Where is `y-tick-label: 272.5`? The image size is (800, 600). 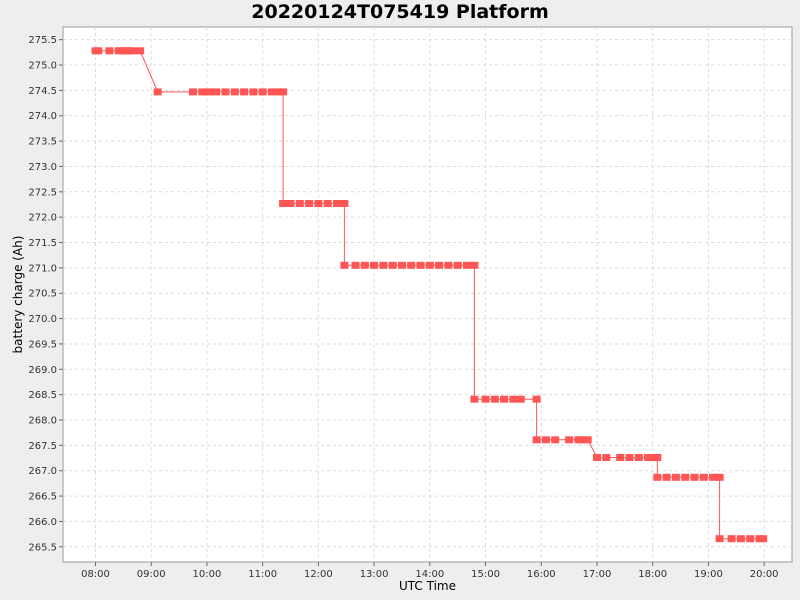 y-tick-label: 272.5 is located at coordinates (42, 192).